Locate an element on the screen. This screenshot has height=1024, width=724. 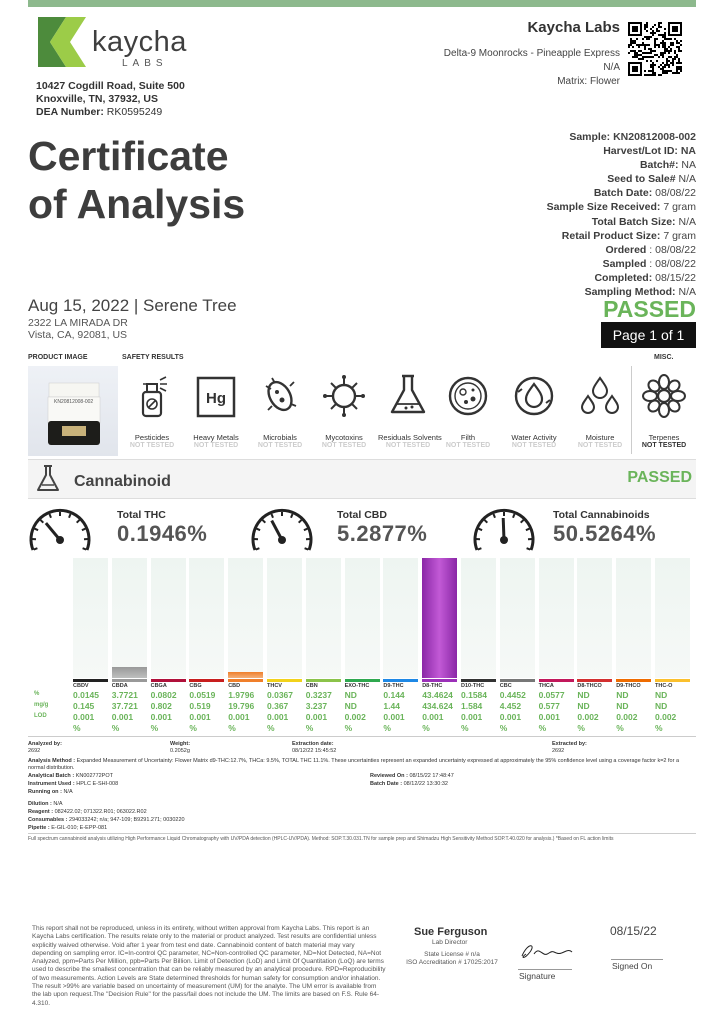
matrix: Matrix: Flower is located at coordinates (588, 81).